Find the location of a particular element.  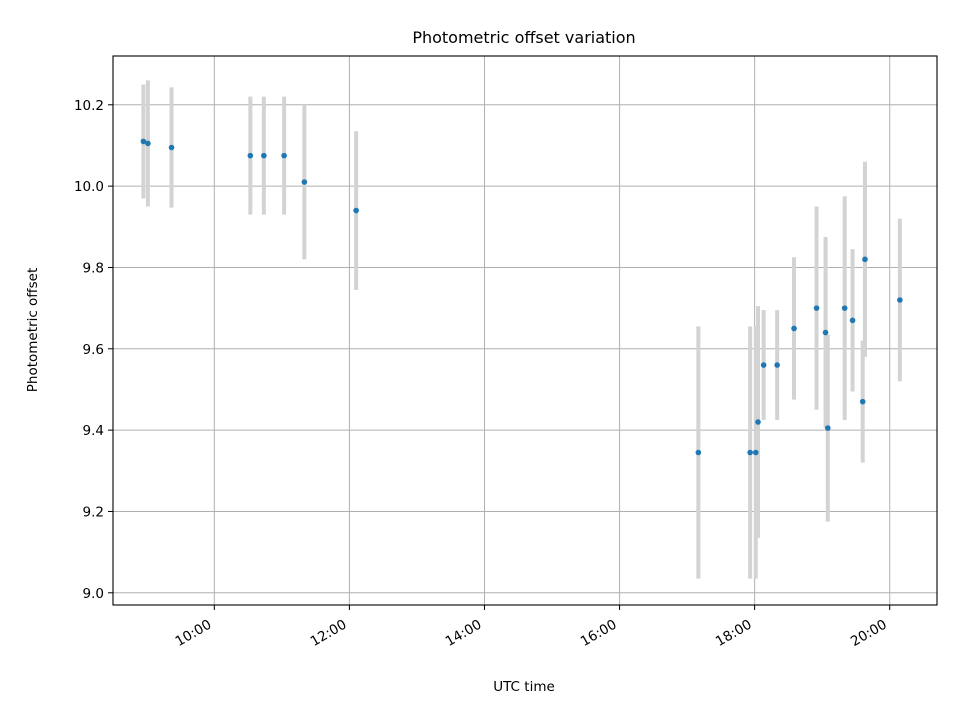

y-tick-label: 9.6 is located at coordinates (93, 350).